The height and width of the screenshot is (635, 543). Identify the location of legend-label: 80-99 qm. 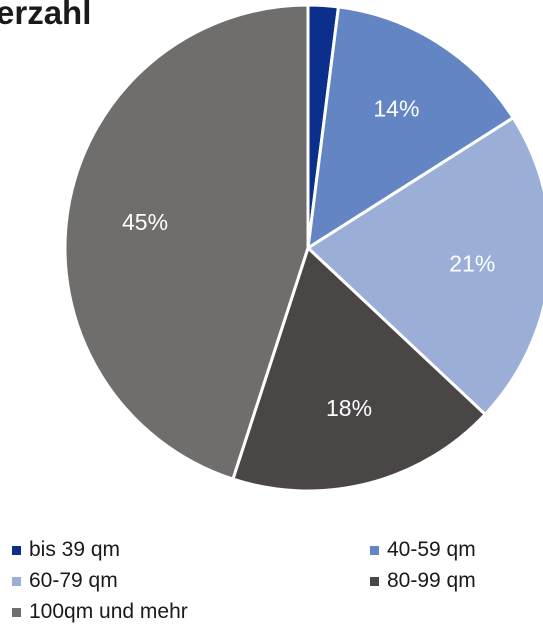
(431, 580).